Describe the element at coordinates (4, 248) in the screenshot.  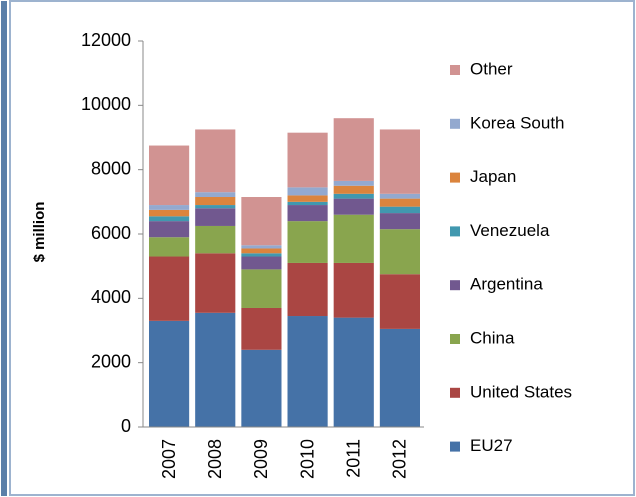
I see `frame-edge` at that location.